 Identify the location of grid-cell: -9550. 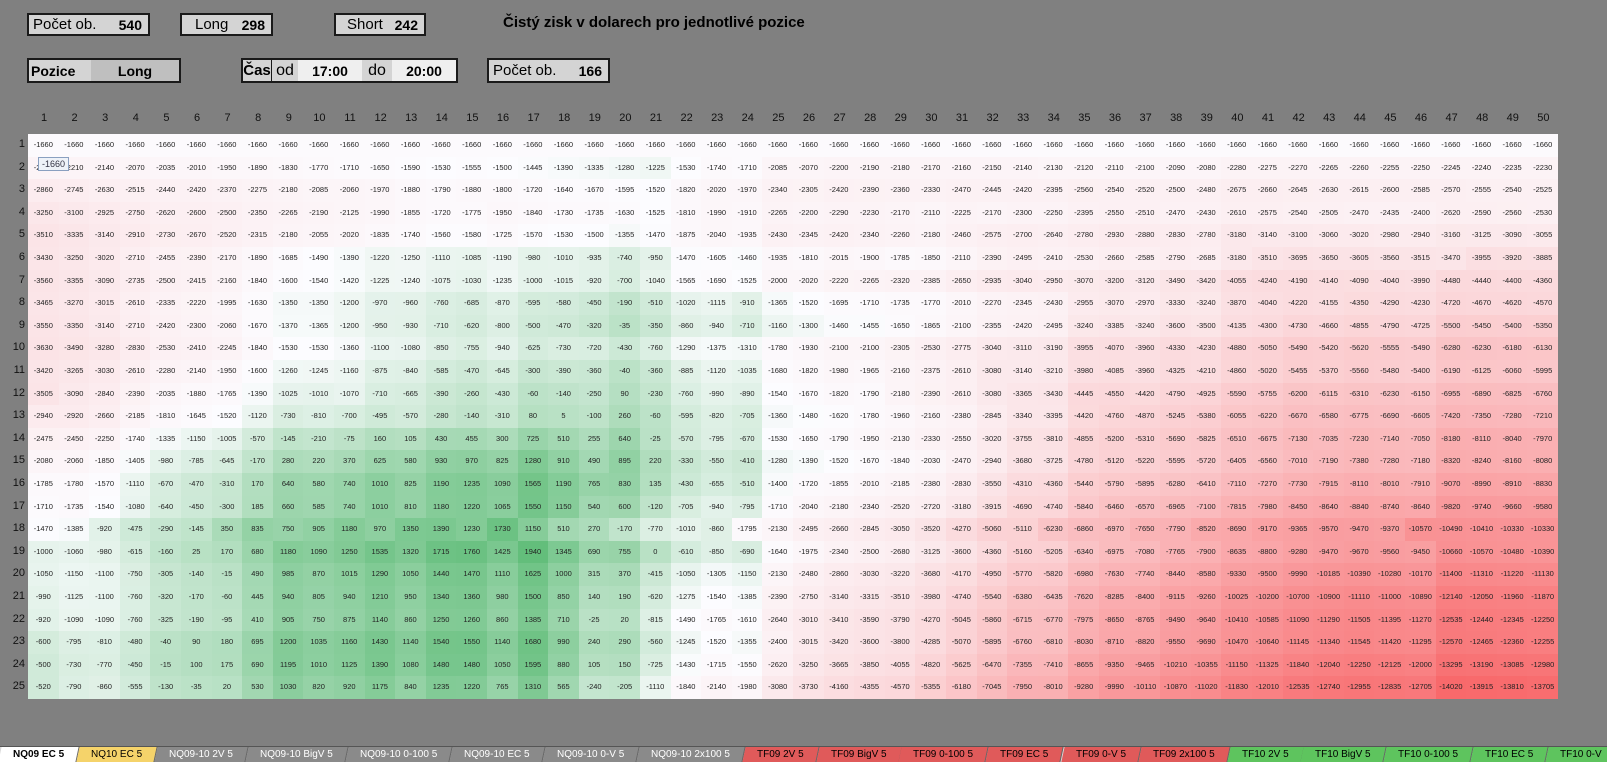
(1175, 642).